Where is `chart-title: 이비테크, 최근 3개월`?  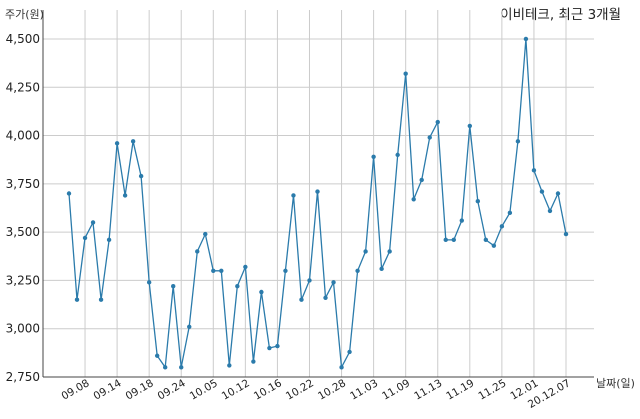
chart-title: 이비테크, 최근 3개월 is located at coordinates (560, 15).